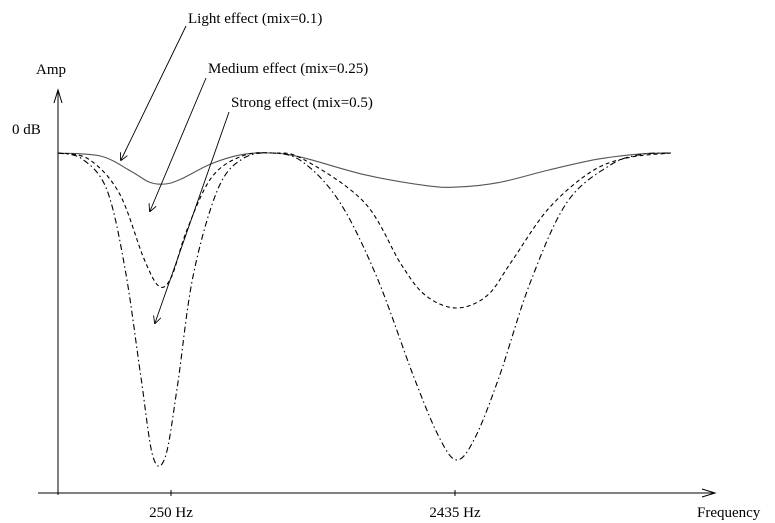  I want to click on annotation-strong-effect: Strong effect (mix=0.5), so click(302, 103).